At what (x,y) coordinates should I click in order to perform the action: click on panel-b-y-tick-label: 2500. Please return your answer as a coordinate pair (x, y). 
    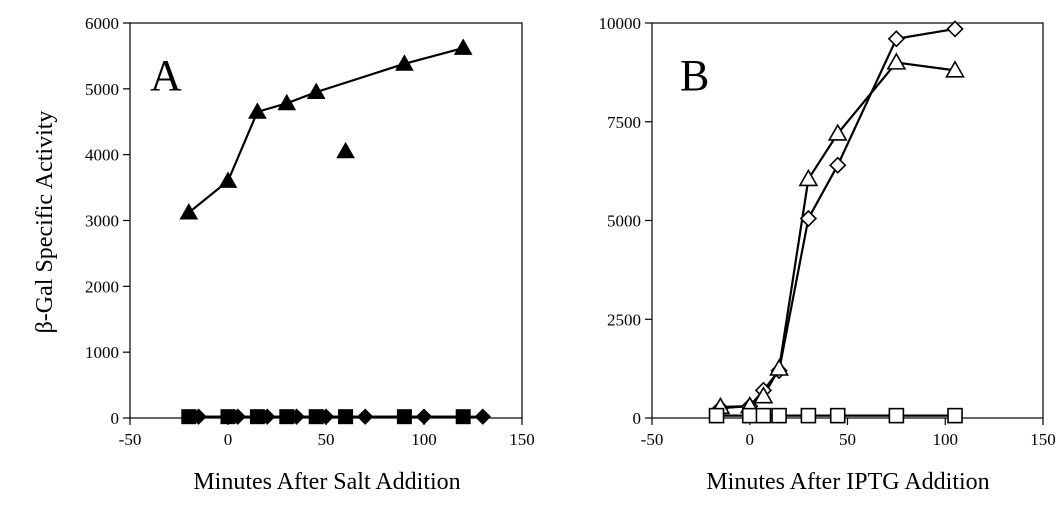
    Looking at the image, I should click on (624, 319).